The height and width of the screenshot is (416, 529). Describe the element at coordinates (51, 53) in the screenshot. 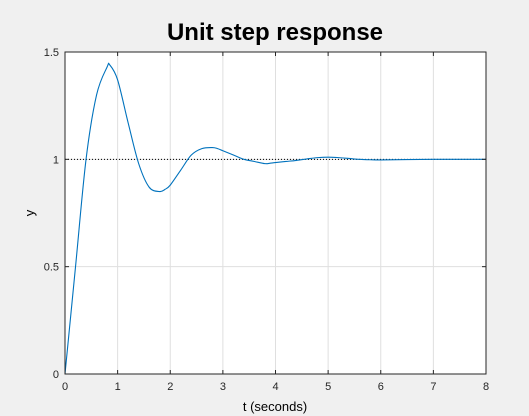

I see `y-tick-label-3: 1.5` at that location.